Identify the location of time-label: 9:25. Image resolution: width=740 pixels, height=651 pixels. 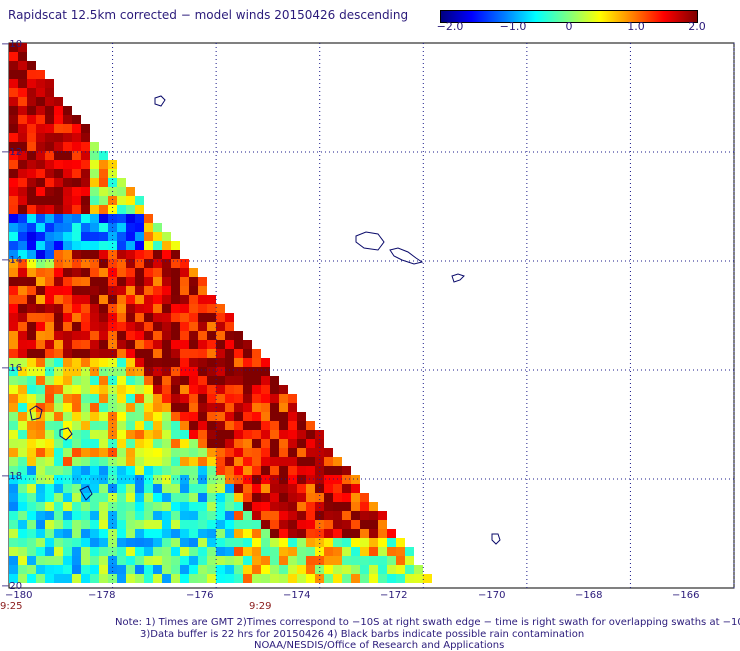
(11, 606).